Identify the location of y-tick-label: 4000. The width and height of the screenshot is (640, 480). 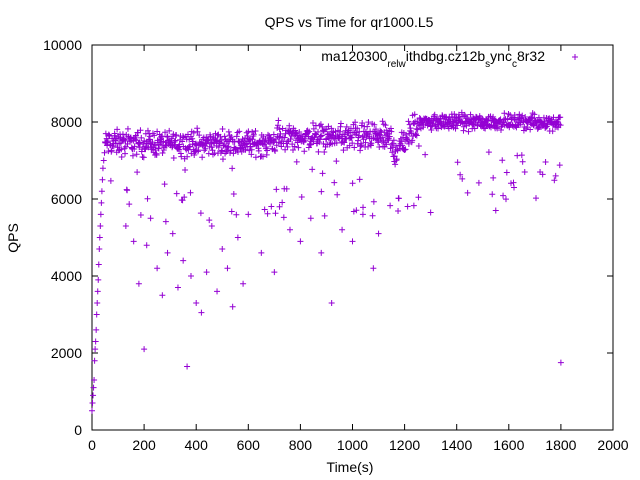
(66, 276).